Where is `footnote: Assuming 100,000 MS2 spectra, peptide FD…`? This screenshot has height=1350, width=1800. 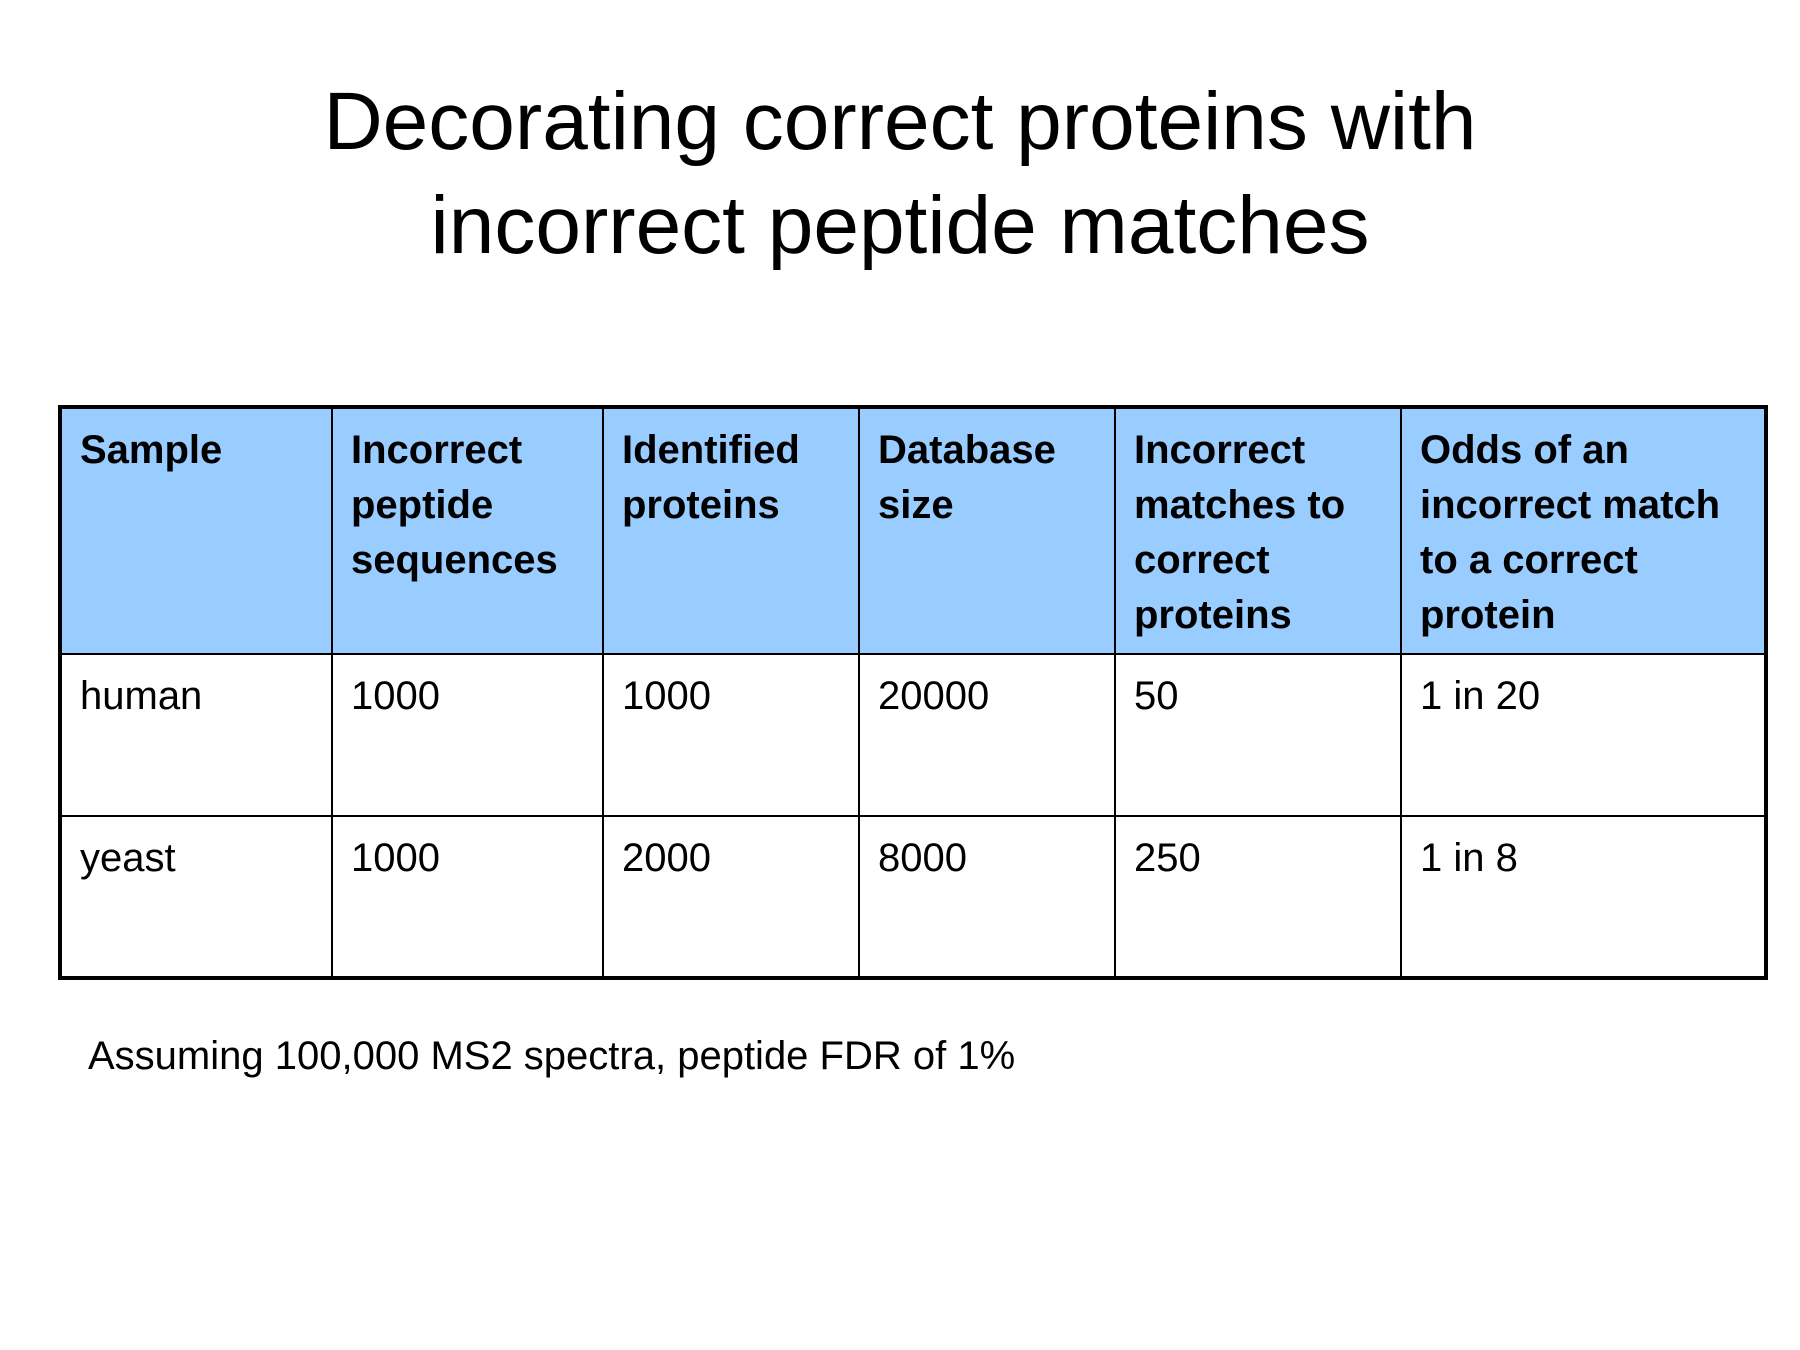
footnote: Assuming 100,000 MS2 spectra, peptide FD… is located at coordinates (552, 1056).